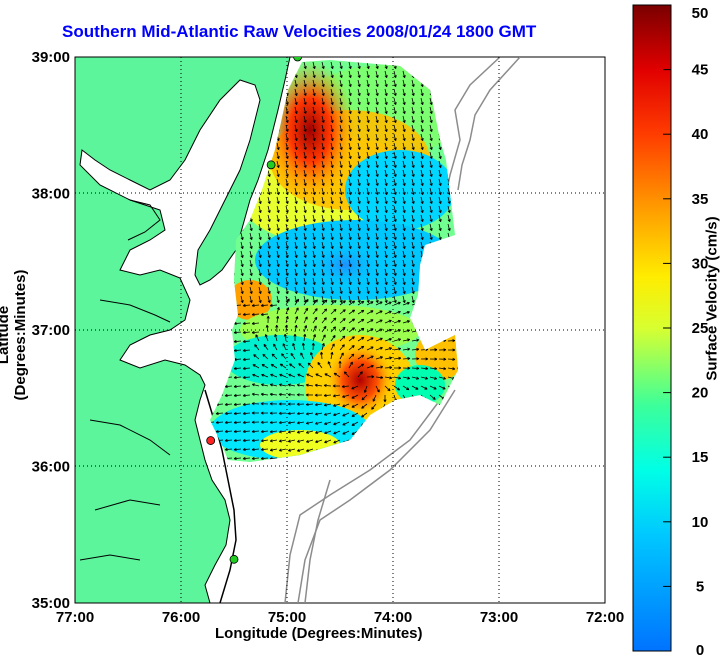 Image resolution: width=724 pixels, height=659 pixels. What do you see at coordinates (700, 13) in the screenshot?
I see `colorbar-tick-label: 50` at bounding box center [700, 13].